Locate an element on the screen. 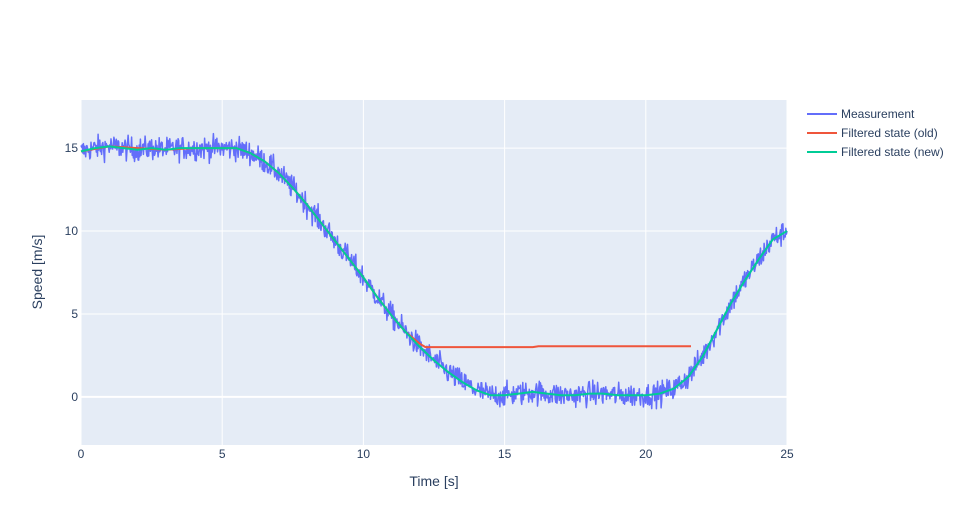 Image resolution: width=961 pixels, height=525 pixels. x-tick-label: 20 is located at coordinates (646, 454).